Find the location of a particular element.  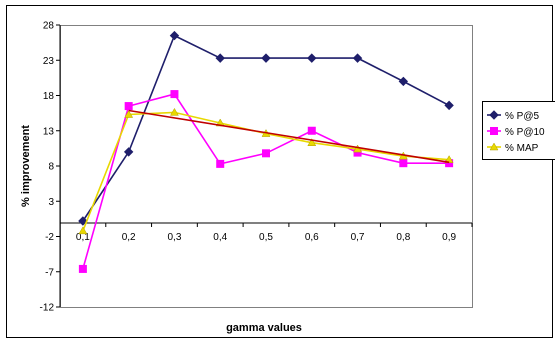

x-tick-label: 0,3 is located at coordinates (174, 237).